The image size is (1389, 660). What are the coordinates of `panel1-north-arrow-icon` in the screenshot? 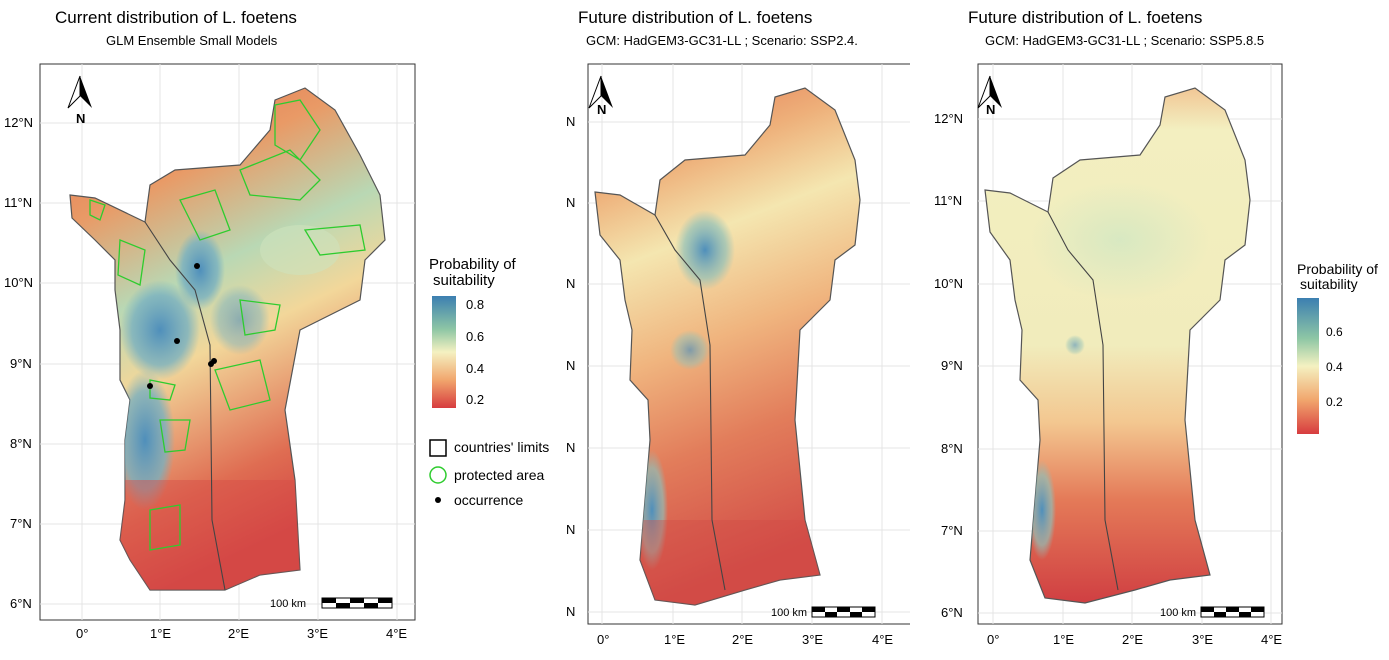 It's located at (79, 92).